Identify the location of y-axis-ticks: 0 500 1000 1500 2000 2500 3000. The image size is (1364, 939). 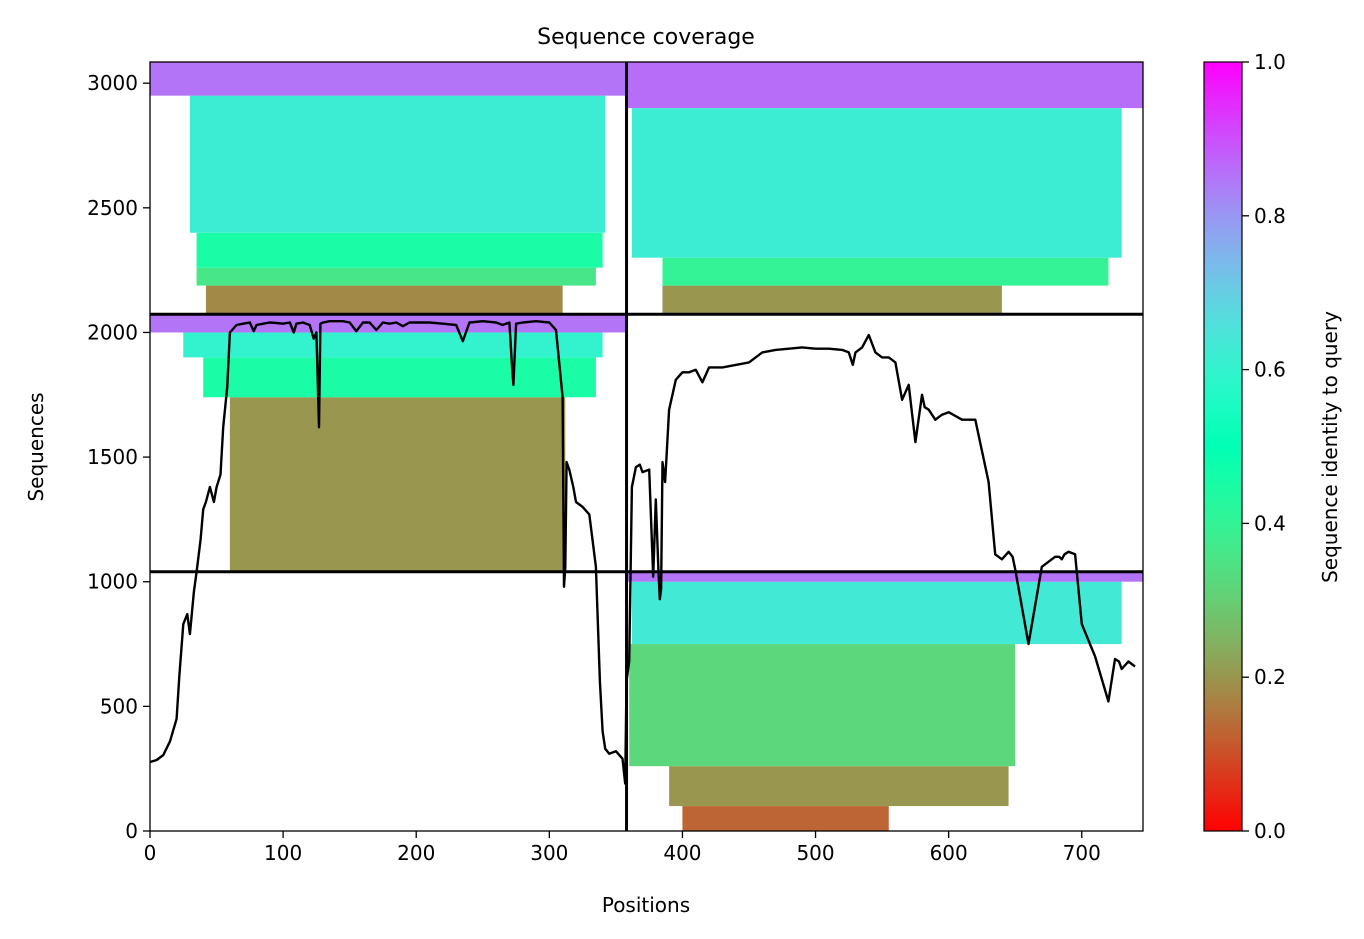
(118, 457).